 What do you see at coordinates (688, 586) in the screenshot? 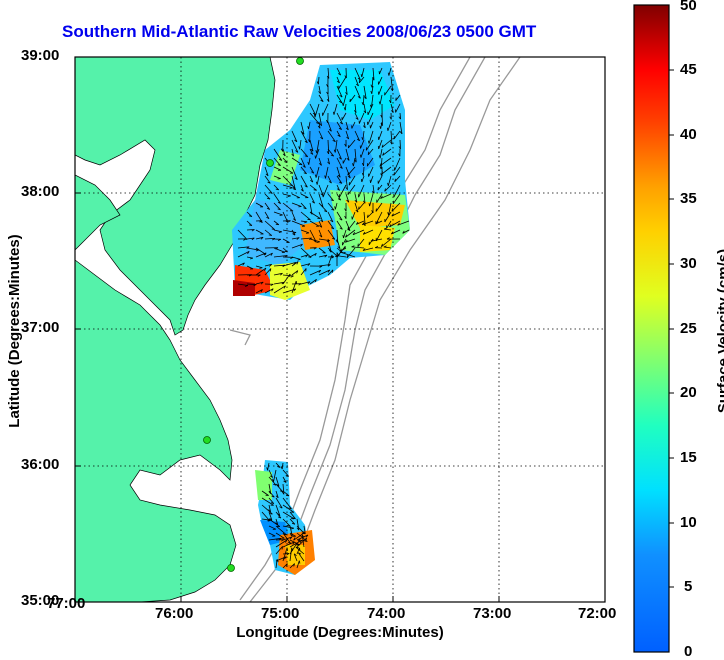
I see `colorbar-tick-label: 5` at bounding box center [688, 586].